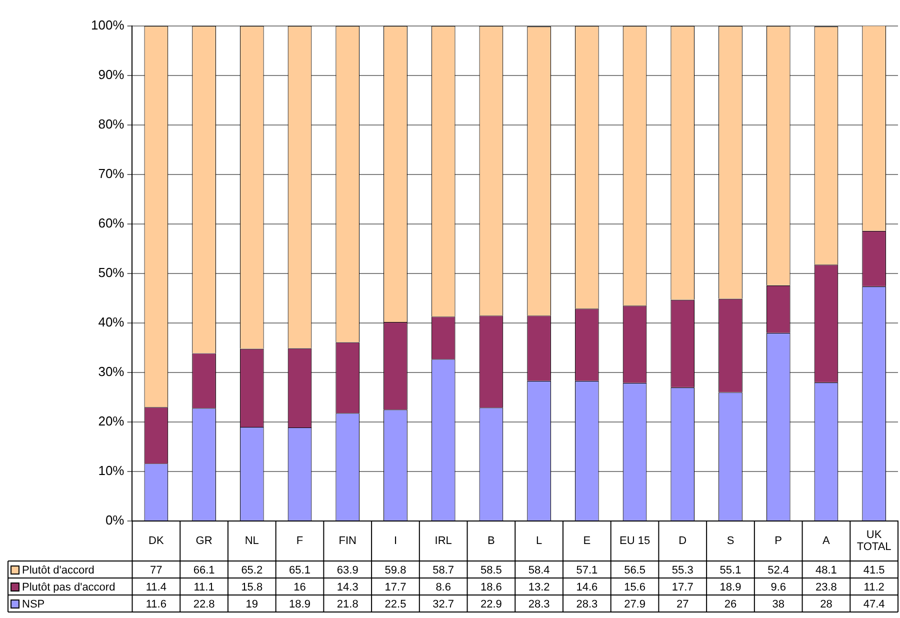 The width and height of the screenshot is (900, 618). Describe the element at coordinates (111, 174) in the screenshot. I see `y-tick-label: 70%` at that location.